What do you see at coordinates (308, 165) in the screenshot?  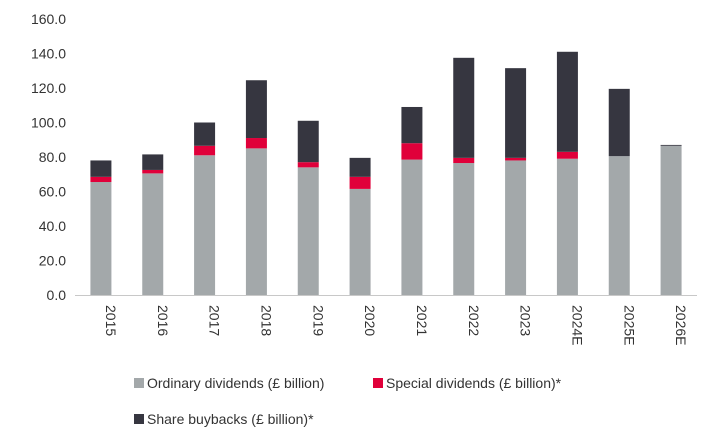 I see `bar-segment-special-2019` at bounding box center [308, 165].